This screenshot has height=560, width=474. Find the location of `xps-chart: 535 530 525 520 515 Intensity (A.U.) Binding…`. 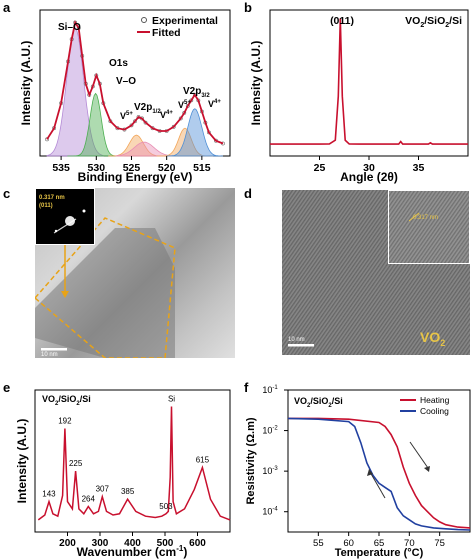

xps-chart: 535 530 525 520 515 Intensity (A.U.) Binding… is located at coordinates (125, 96).